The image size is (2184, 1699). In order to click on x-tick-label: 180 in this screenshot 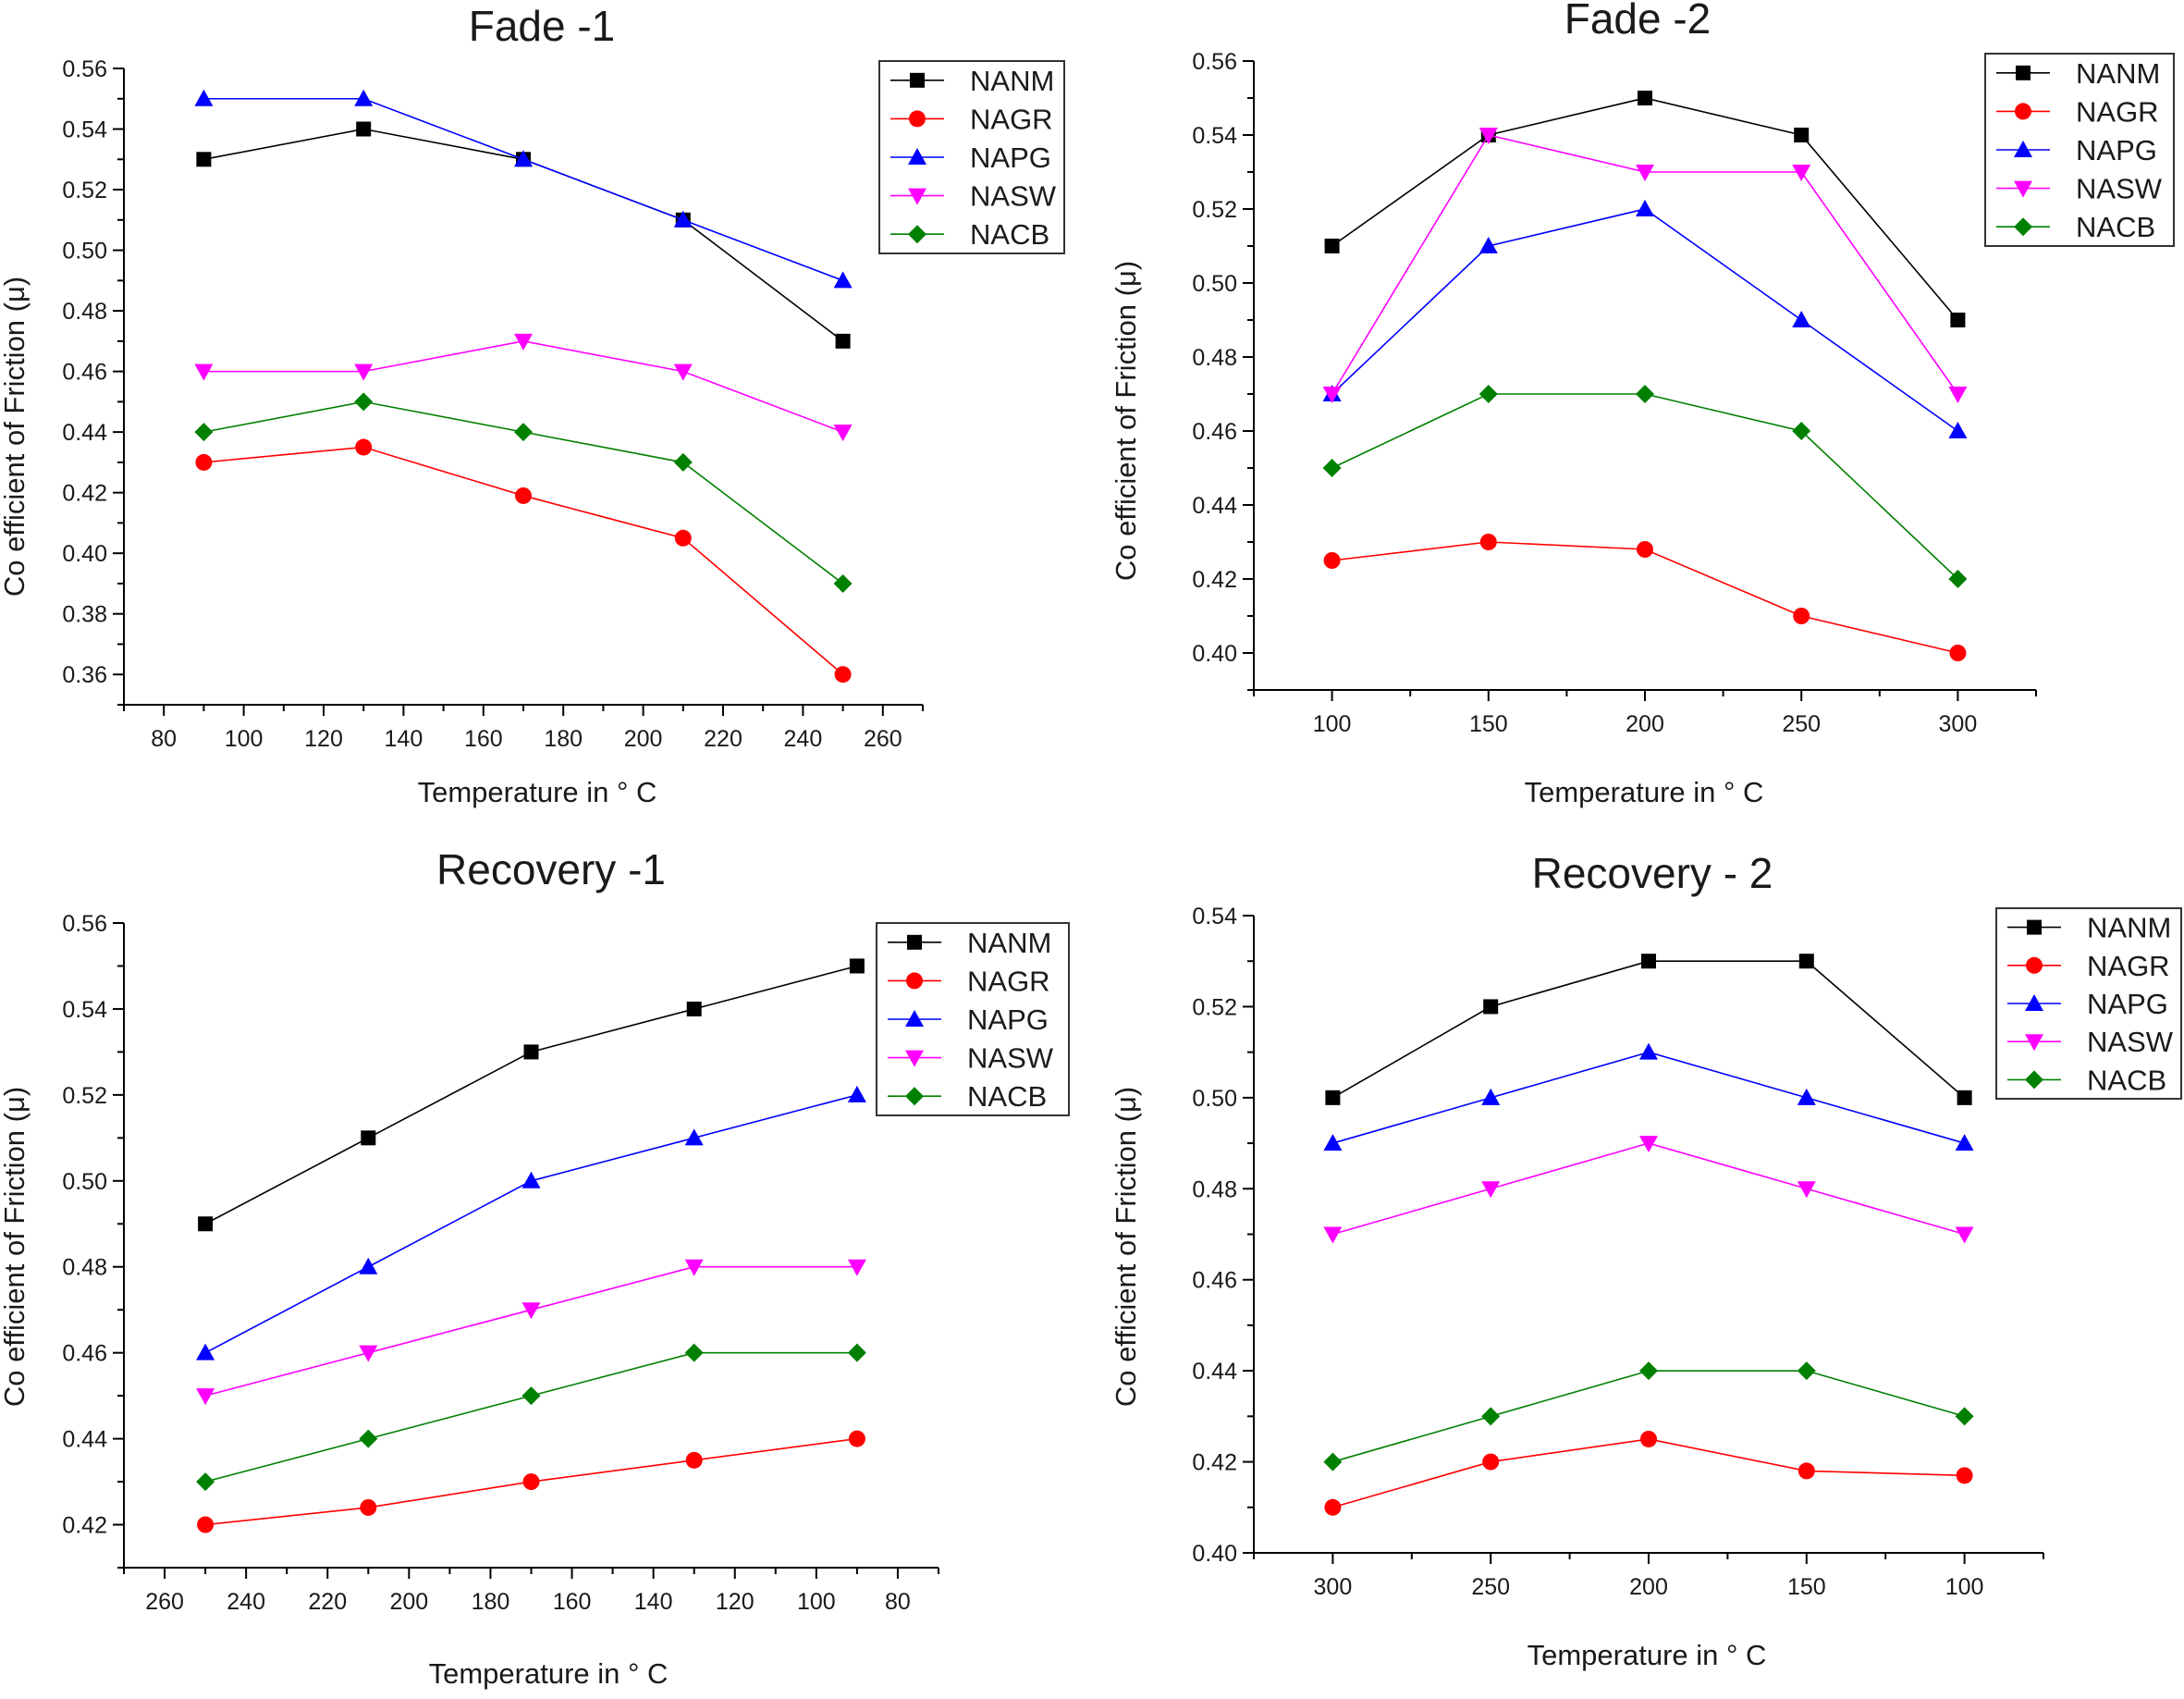, I will do `click(491, 1602)`.